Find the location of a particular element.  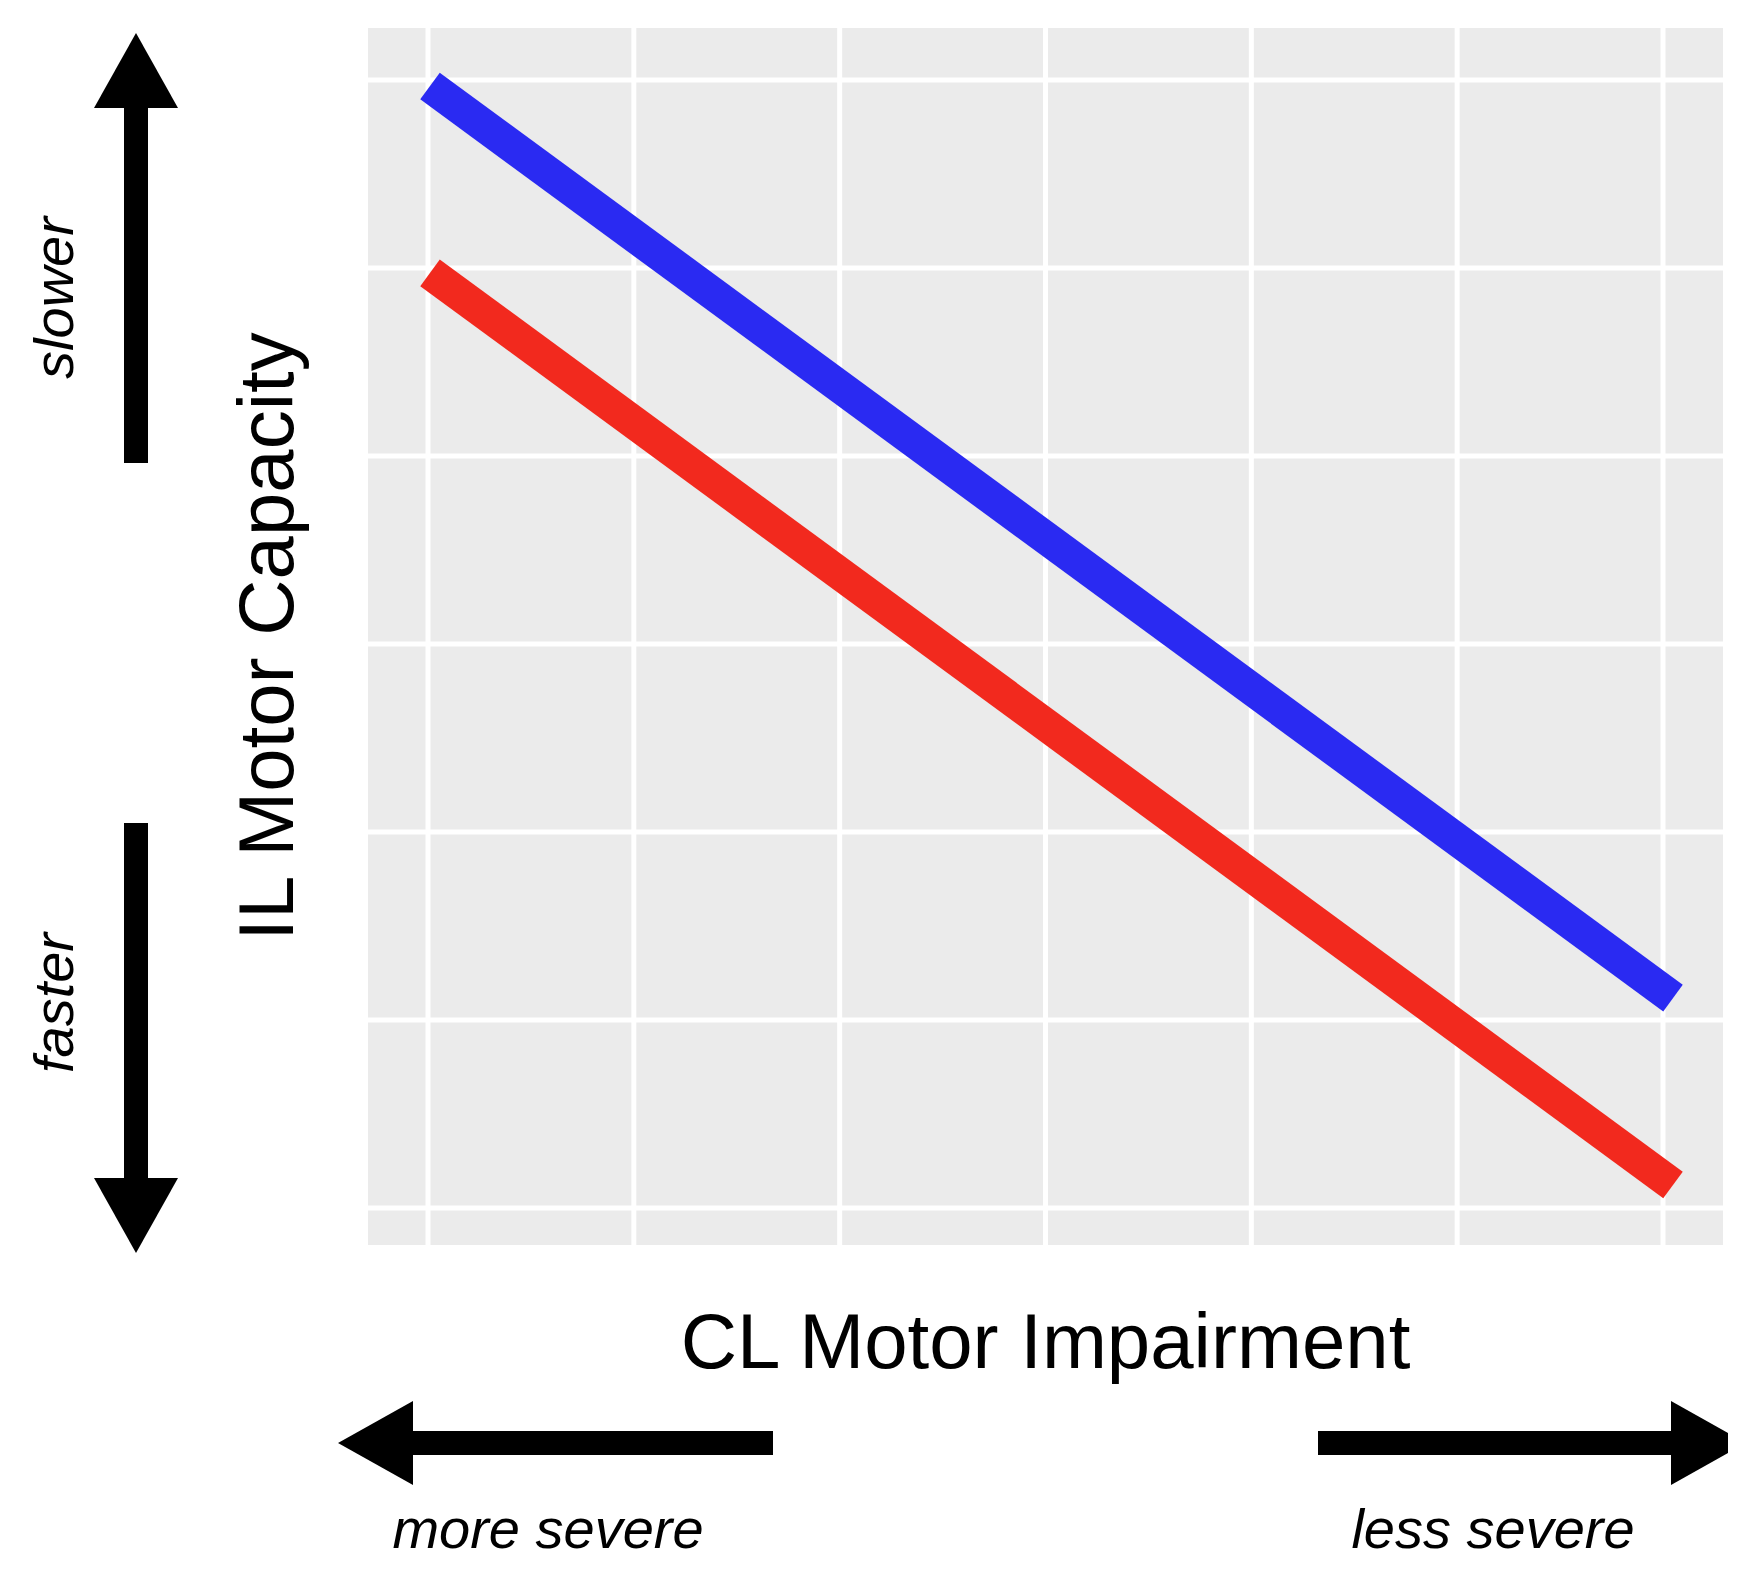

y-axis-title: IL Motor Capacity is located at coordinates (266, 636).